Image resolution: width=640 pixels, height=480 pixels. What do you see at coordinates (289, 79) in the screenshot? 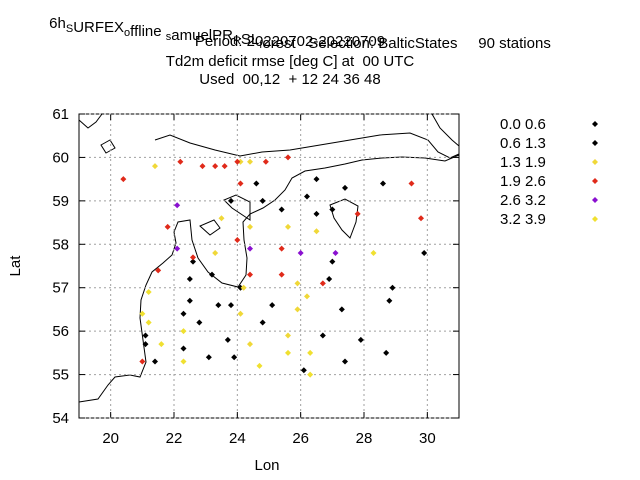
I see `title-line: Used 00,12 + 12 24 36 48` at bounding box center [289, 79].